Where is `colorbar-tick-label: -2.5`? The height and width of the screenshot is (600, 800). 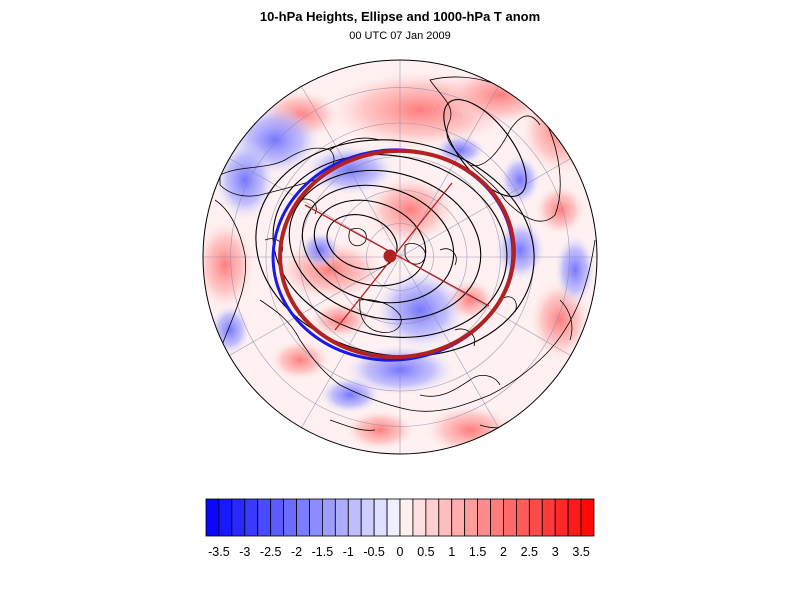
colorbar-tick-label: -2.5 is located at coordinates (271, 552).